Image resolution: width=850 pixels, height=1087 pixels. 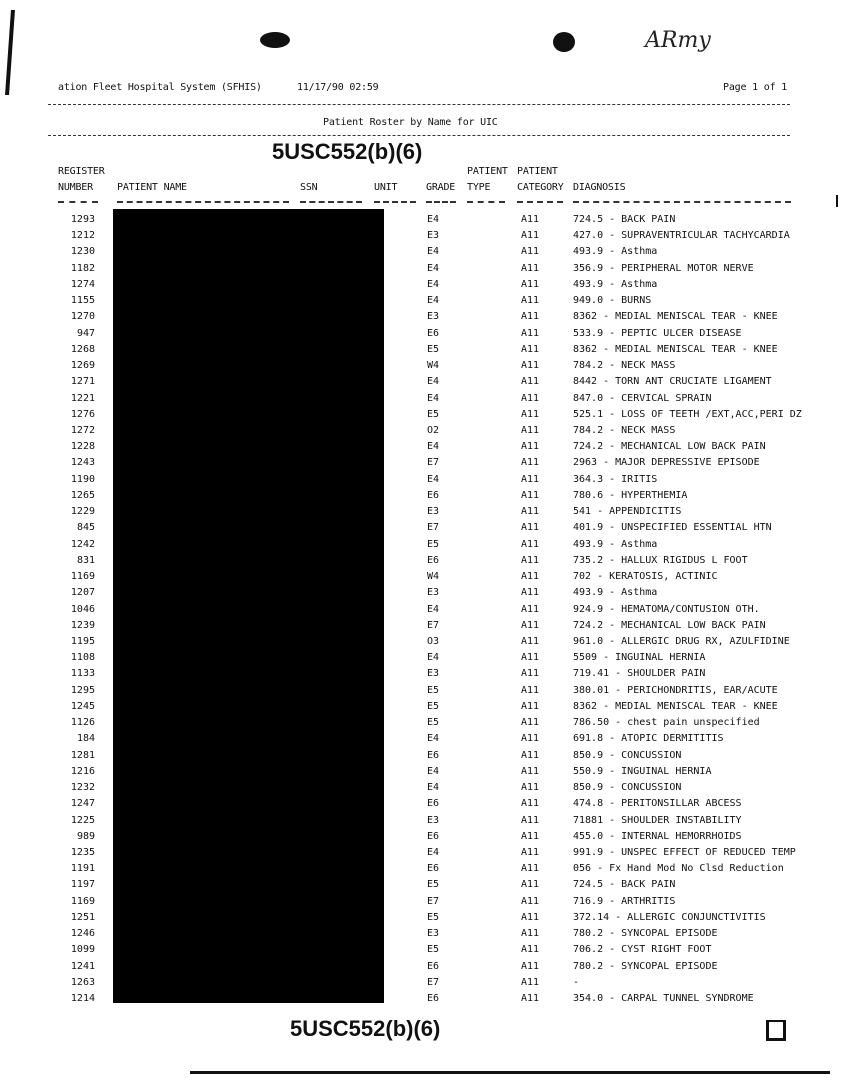 I want to click on diagnosis-cell: 401.9 - UNSPECIFIED ESSENTIAL HTN, so click(x=672, y=528).